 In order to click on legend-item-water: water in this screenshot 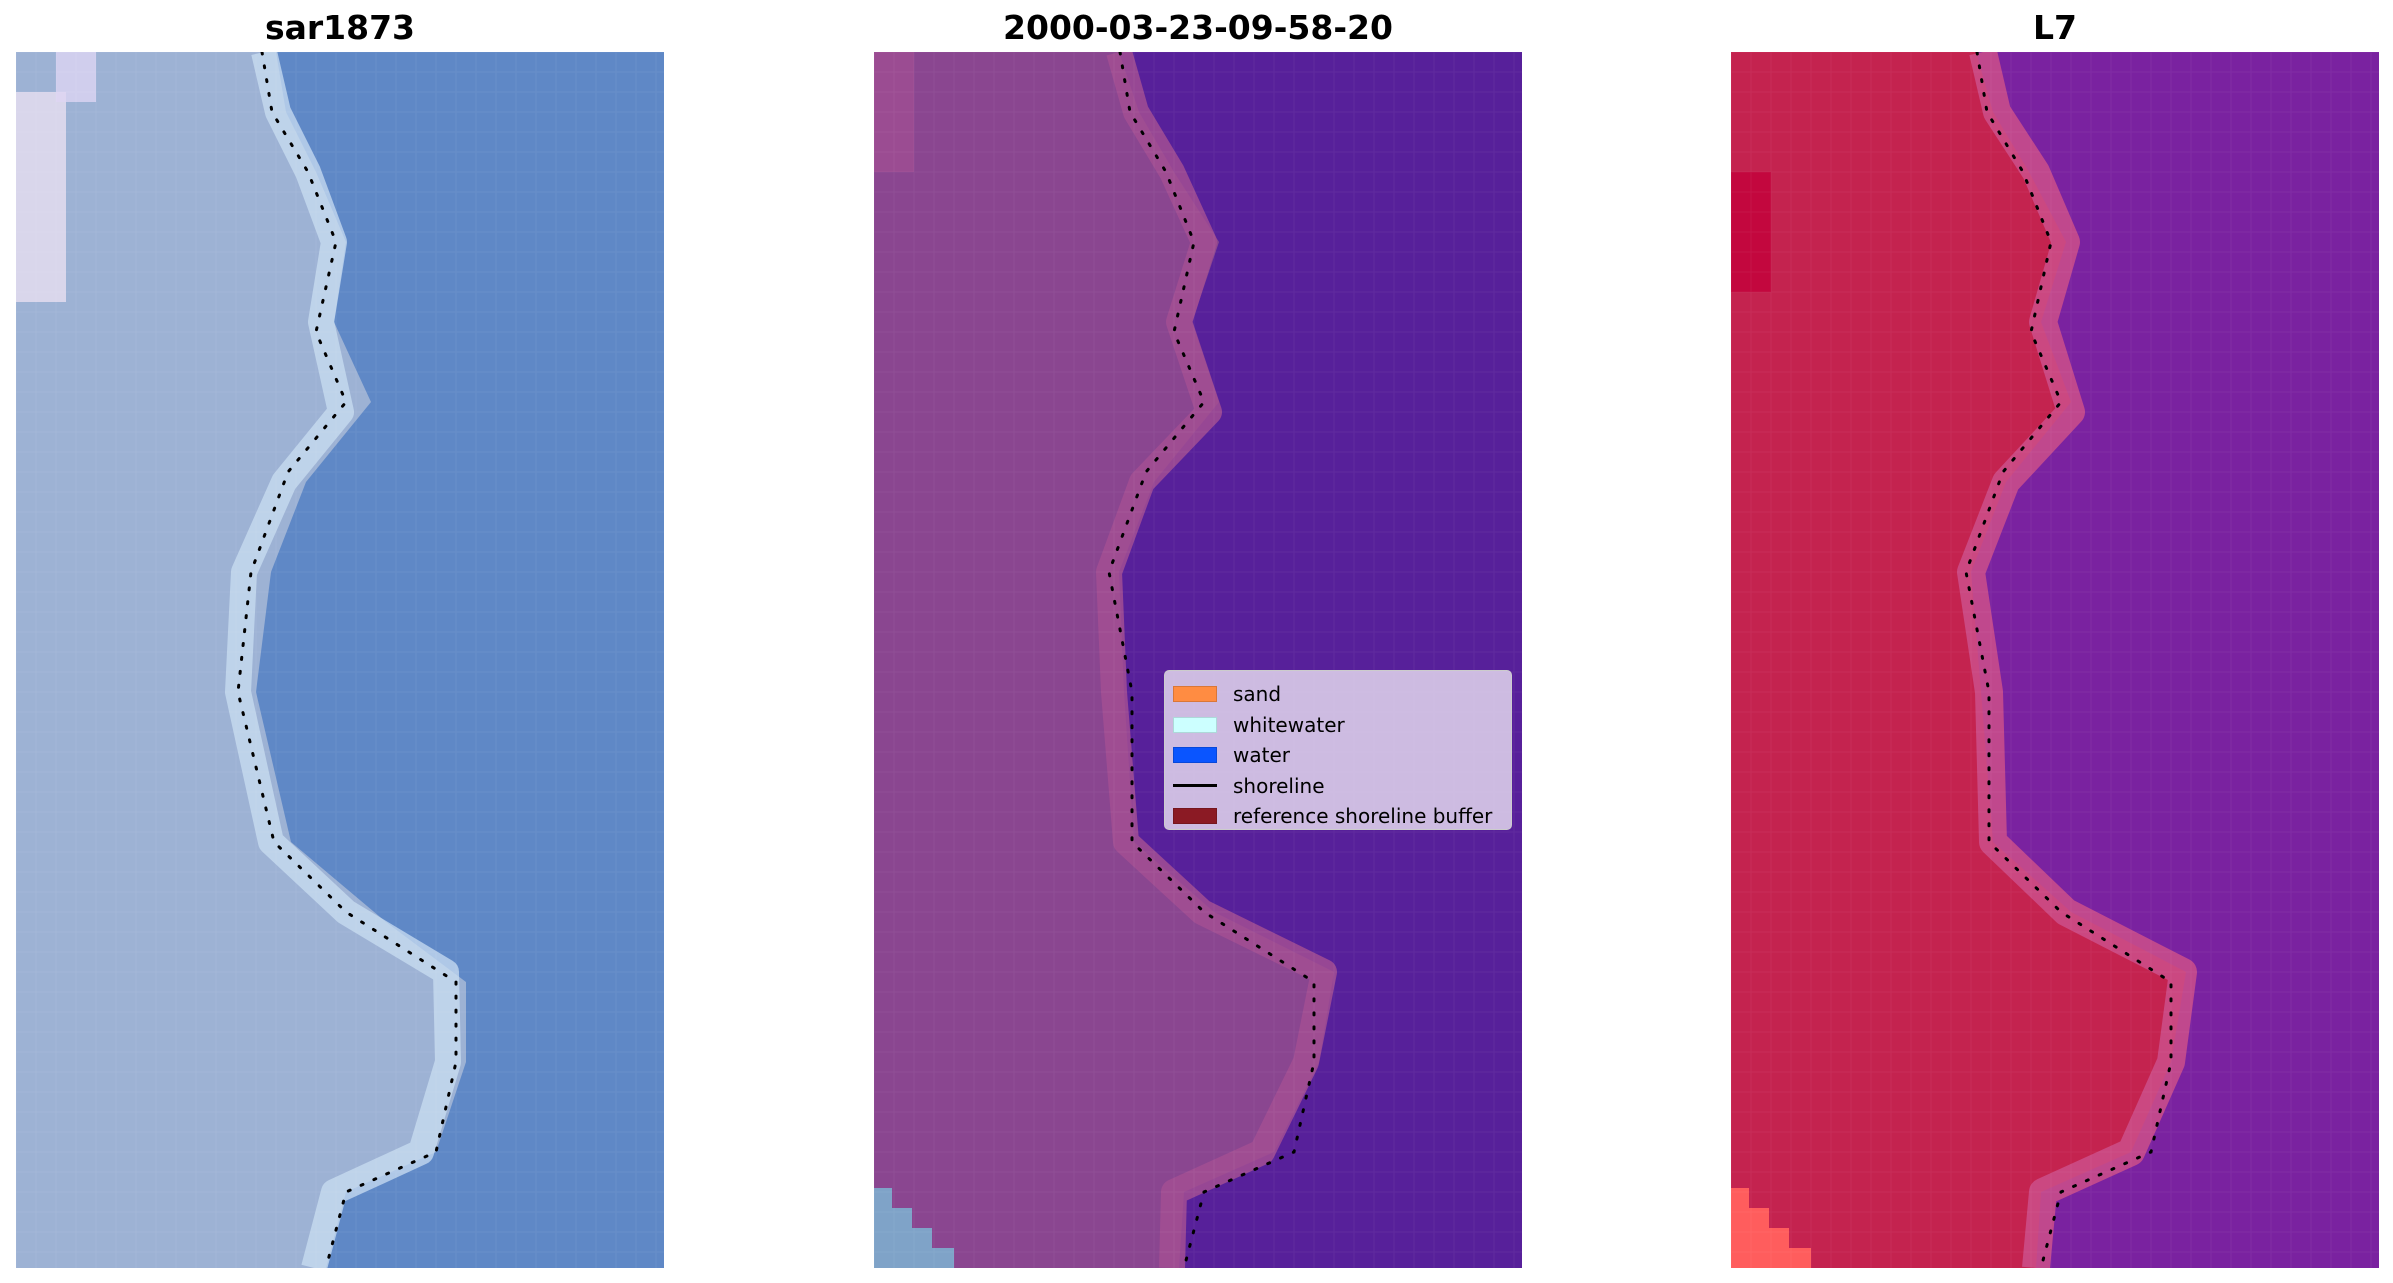, I will do `click(1342, 755)`.